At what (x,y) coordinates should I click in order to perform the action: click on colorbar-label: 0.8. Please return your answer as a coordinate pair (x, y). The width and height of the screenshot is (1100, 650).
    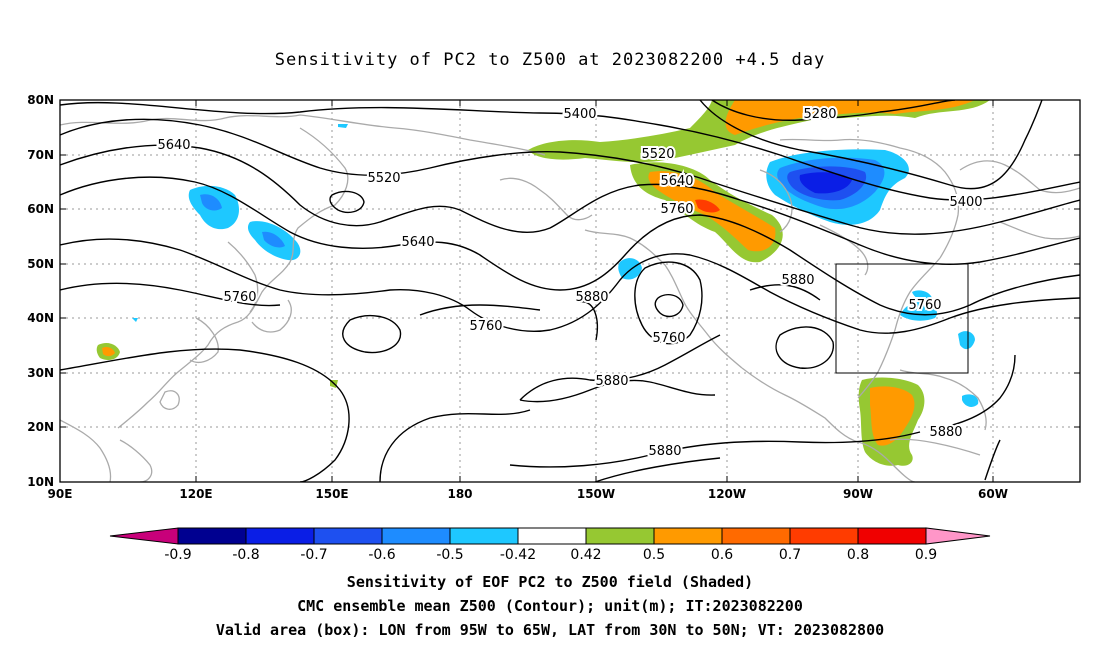
    Looking at the image, I should click on (858, 555).